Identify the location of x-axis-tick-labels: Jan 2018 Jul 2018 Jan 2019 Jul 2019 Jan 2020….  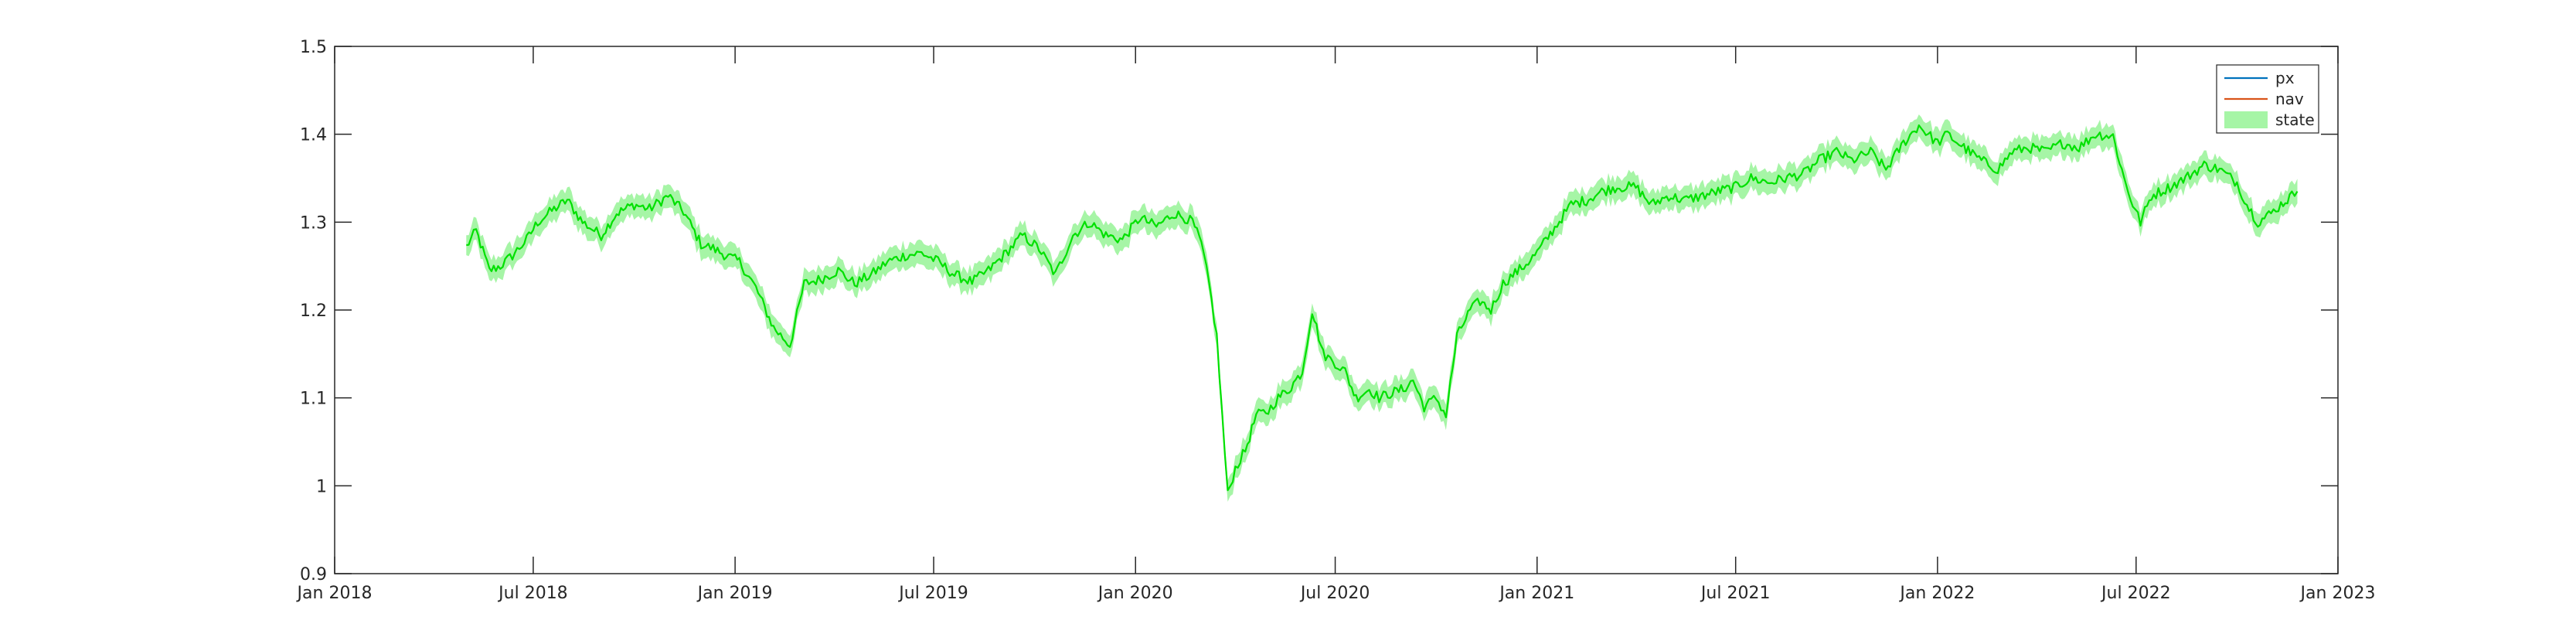
(1336, 593).